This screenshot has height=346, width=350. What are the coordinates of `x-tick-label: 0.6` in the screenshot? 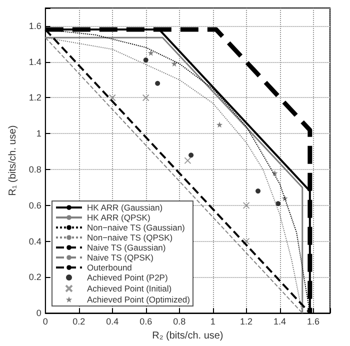 It's located at (146, 321).